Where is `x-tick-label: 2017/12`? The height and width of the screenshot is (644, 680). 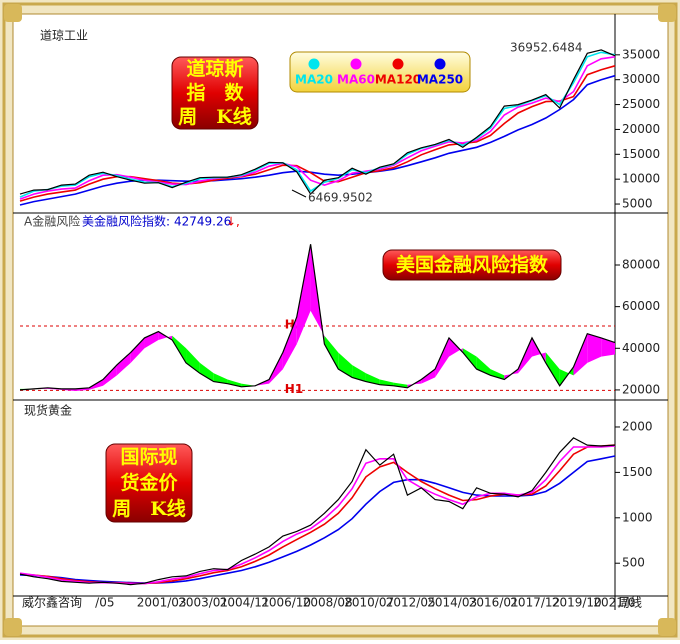 x-tick-label: 2017/12 is located at coordinates (535, 603).